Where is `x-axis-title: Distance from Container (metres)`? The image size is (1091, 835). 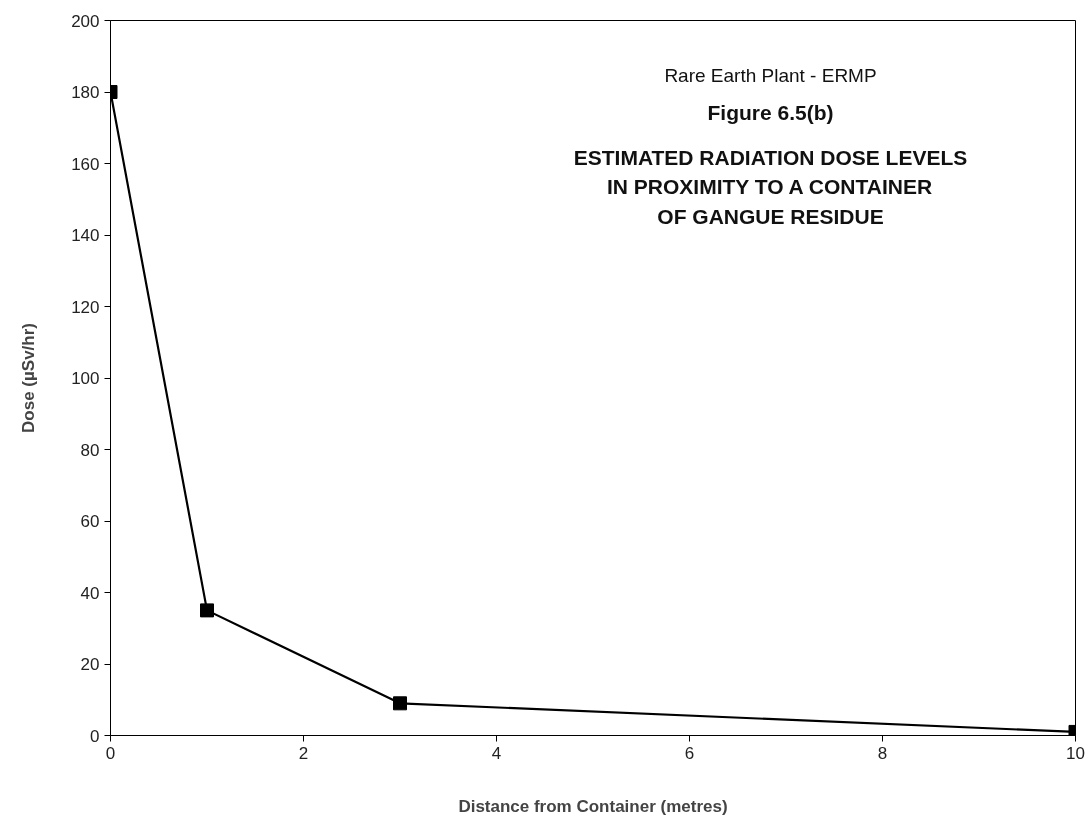 x-axis-title: Distance from Container (metres) is located at coordinates (593, 806).